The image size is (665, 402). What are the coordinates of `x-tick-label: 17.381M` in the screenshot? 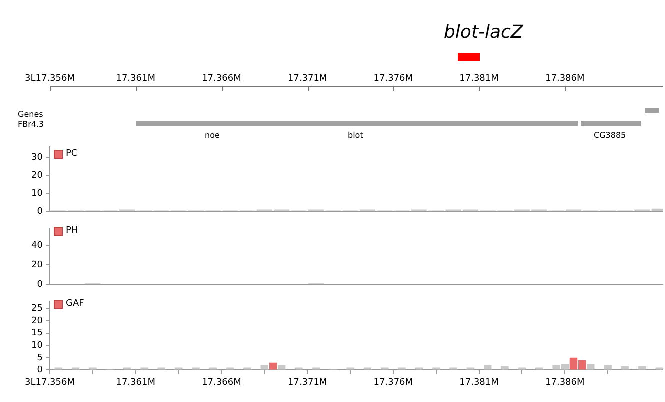 It's located at (479, 383).